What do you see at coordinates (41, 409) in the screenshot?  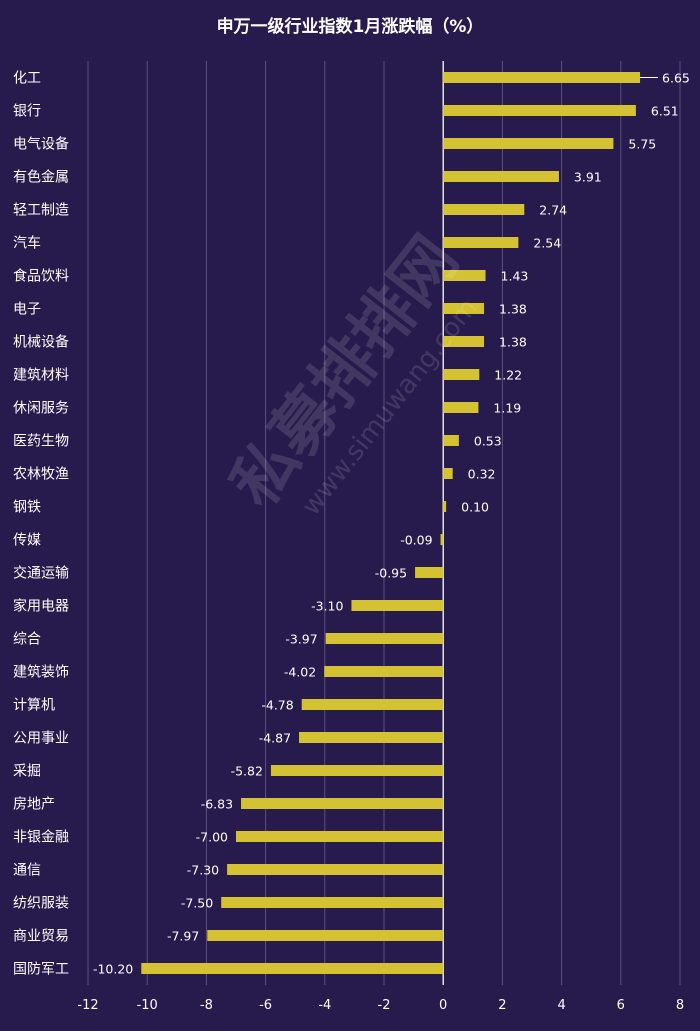 I see `category-label: 休闲服务` at bounding box center [41, 409].